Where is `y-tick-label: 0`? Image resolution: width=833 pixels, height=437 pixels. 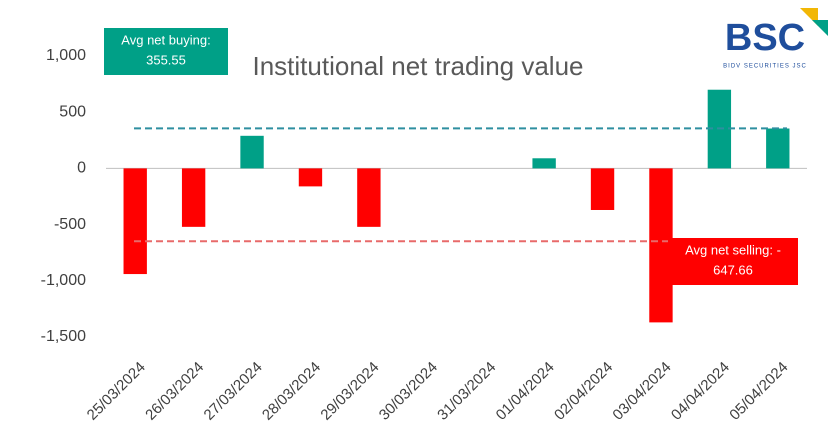
y-tick-label: 0 is located at coordinates (81, 168).